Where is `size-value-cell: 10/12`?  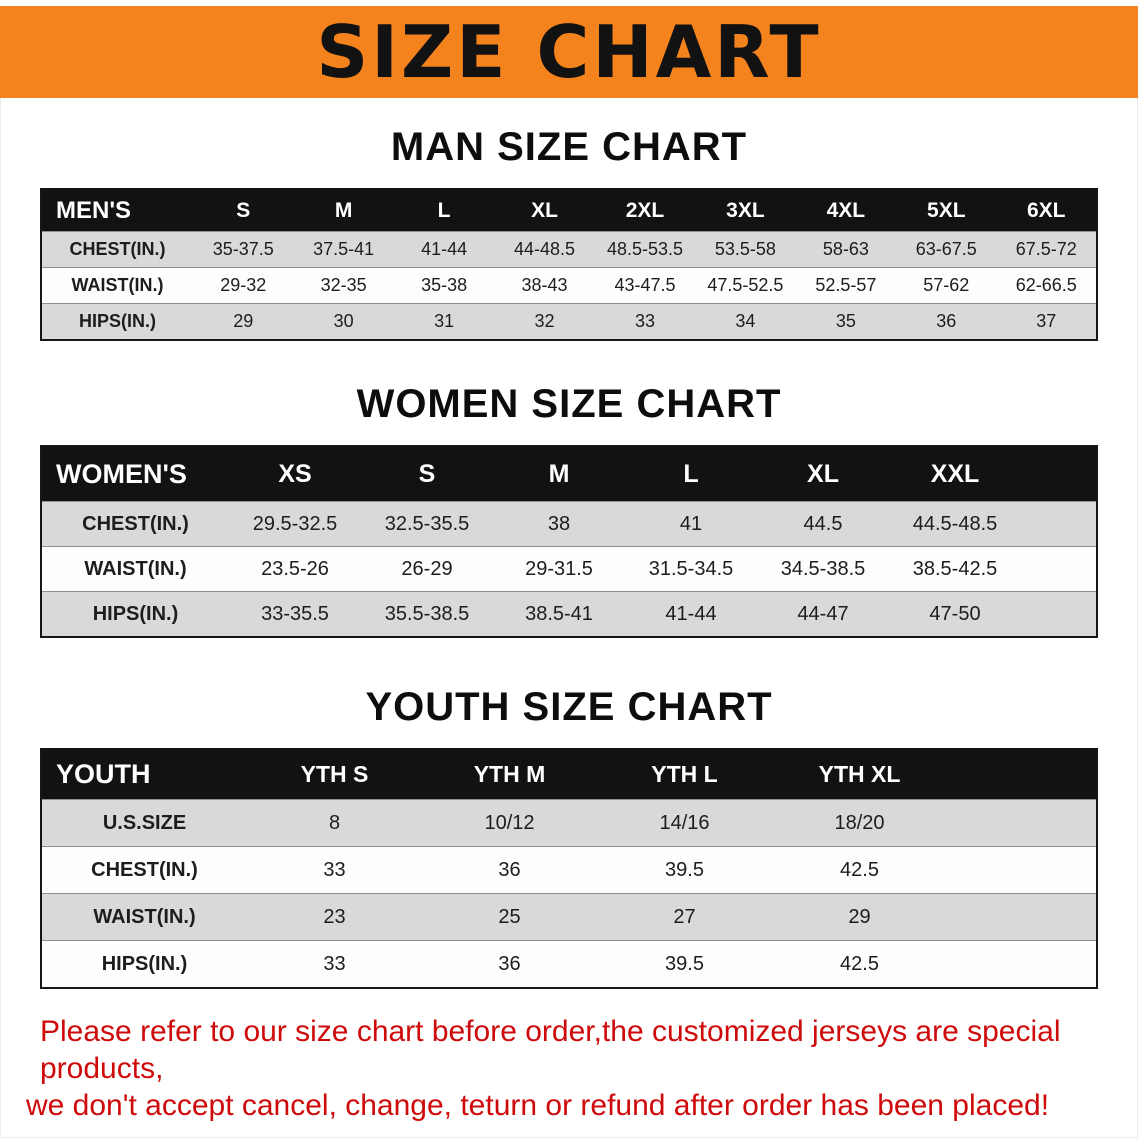 size-value-cell: 10/12 is located at coordinates (509, 823).